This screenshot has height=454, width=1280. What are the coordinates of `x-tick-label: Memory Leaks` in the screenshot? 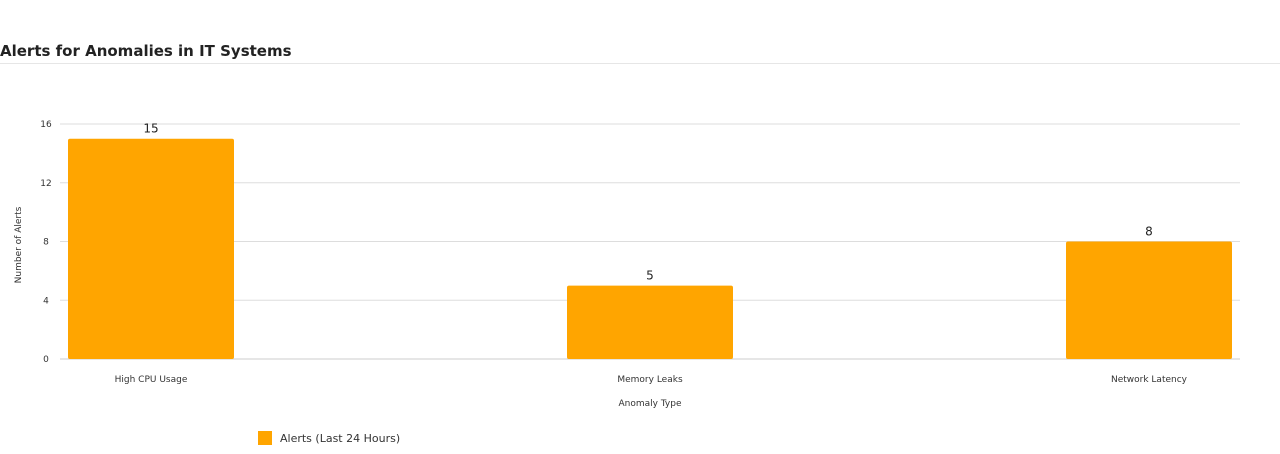 It's located at (650, 380).